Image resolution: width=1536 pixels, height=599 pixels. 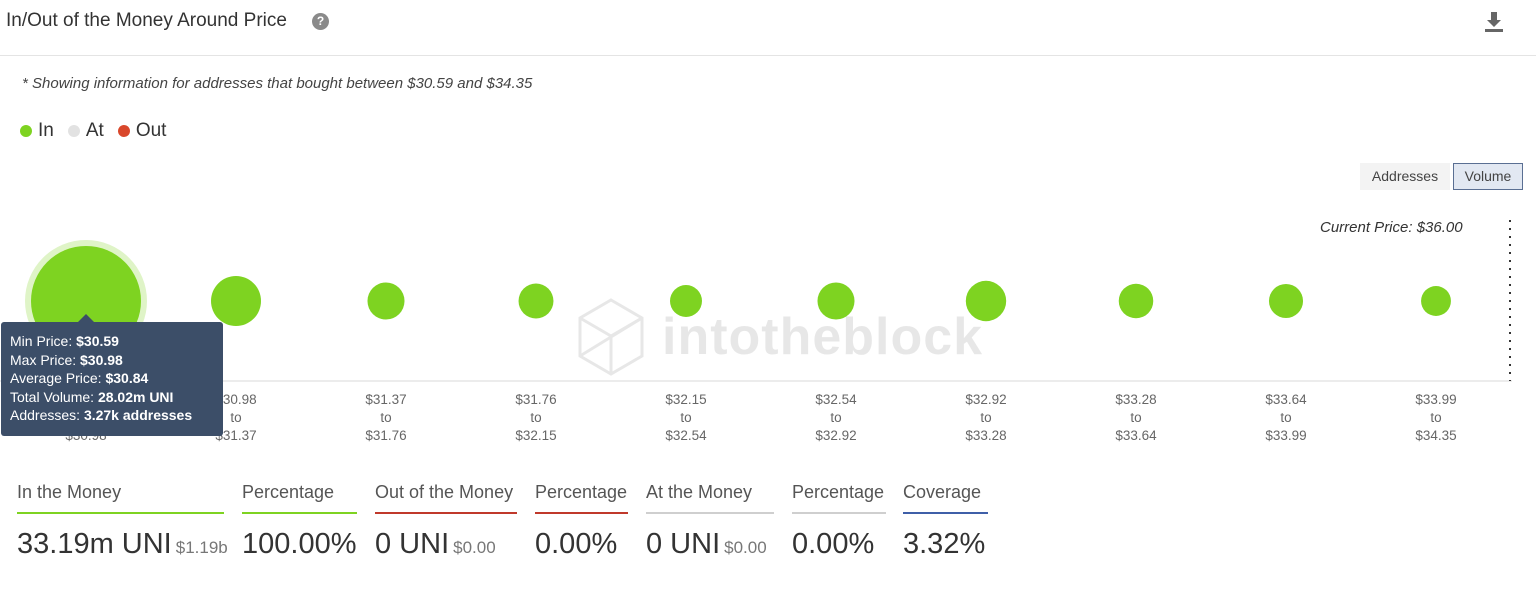 I want to click on watermark-text: intotheblock, so click(x=823, y=337).